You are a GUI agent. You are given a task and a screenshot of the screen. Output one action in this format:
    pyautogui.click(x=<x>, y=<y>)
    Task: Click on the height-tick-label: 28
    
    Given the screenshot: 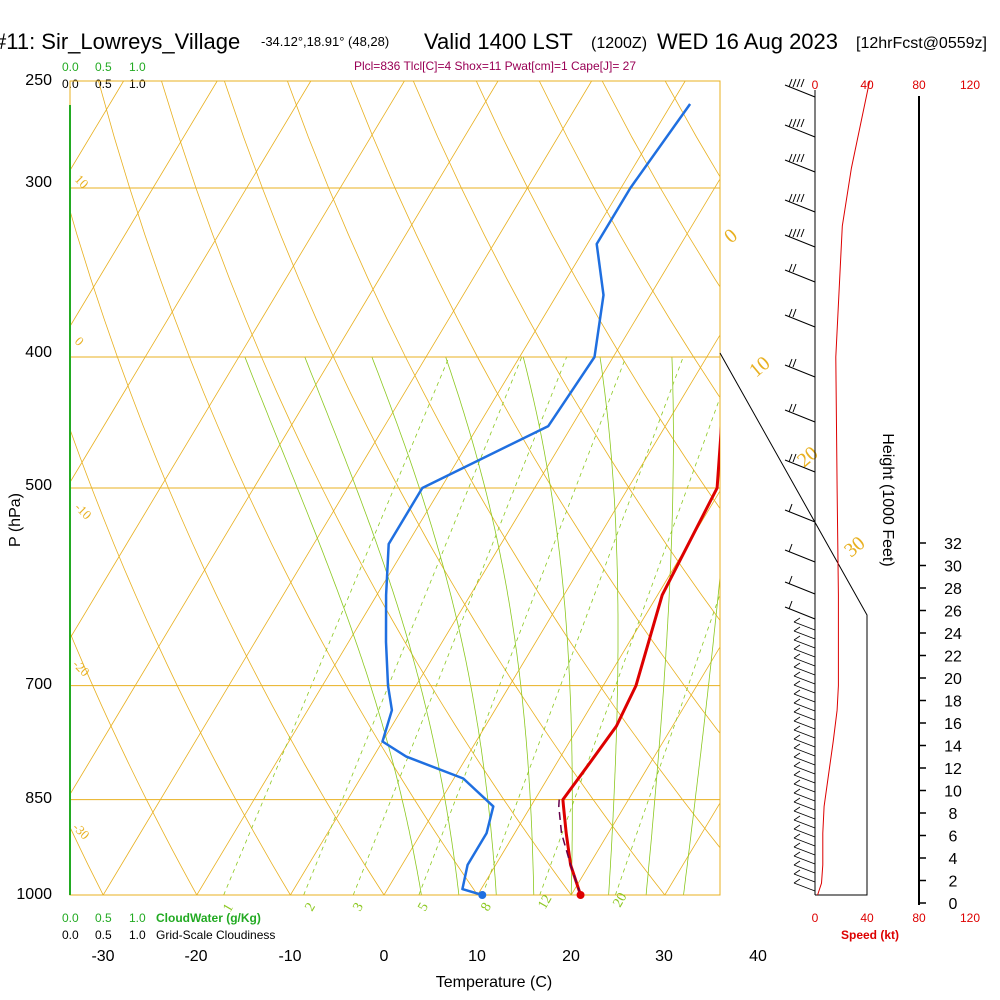 What is the action you would take?
    pyautogui.click(x=953, y=589)
    